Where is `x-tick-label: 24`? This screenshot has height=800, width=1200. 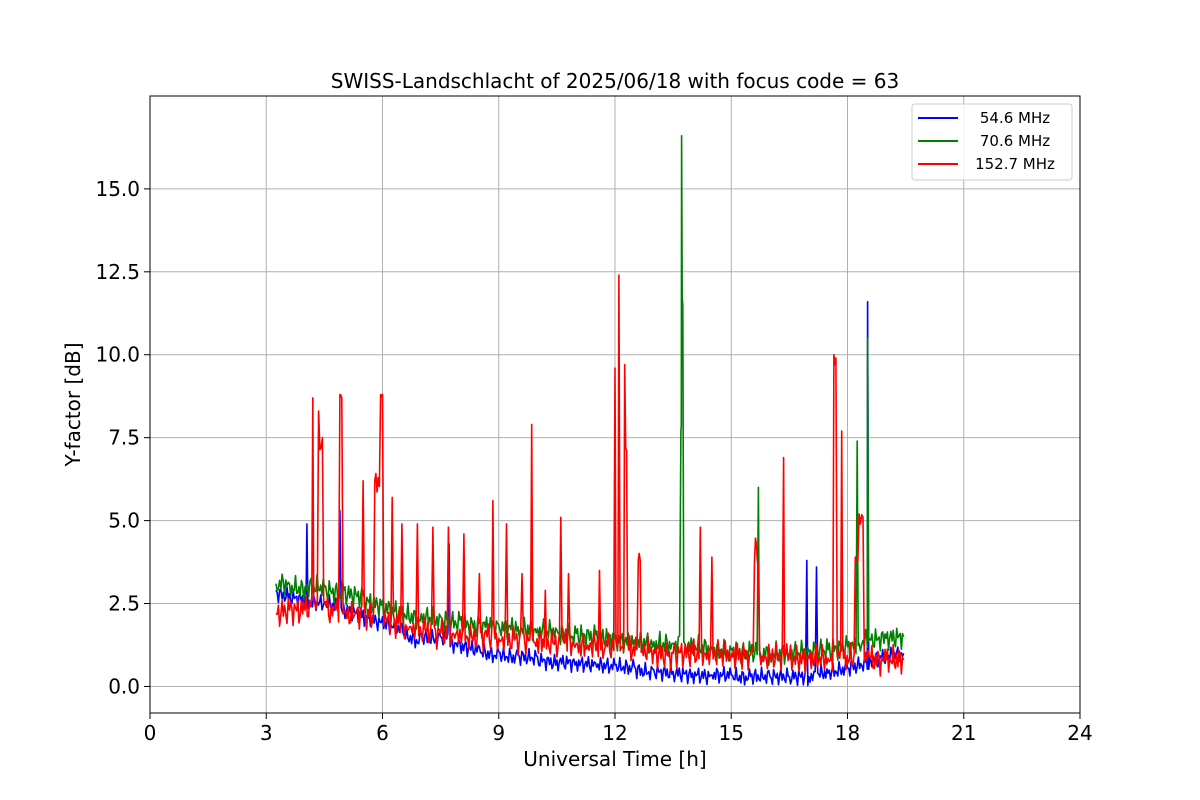 x-tick-label: 24 is located at coordinates (1079, 733).